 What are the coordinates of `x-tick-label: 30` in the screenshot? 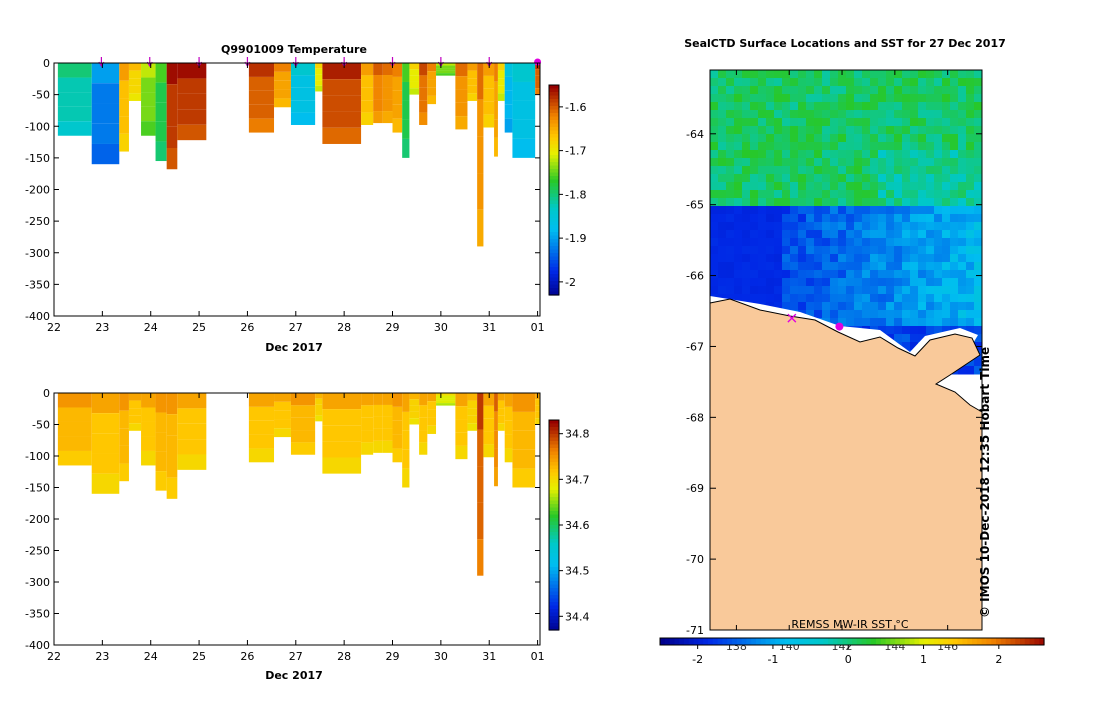 It's located at (441, 327).